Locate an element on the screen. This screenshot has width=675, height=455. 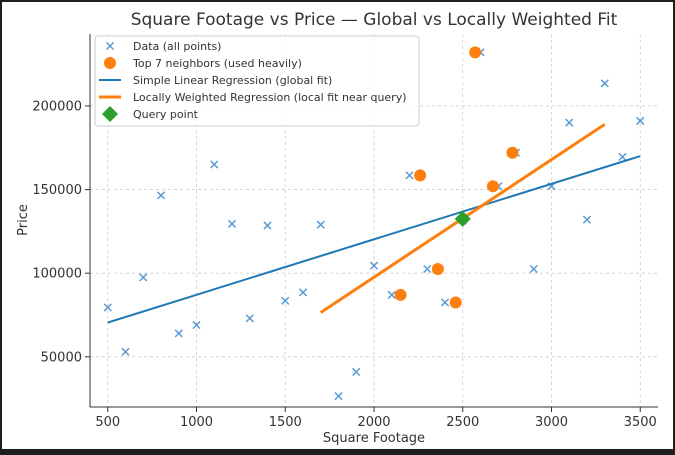
y-tick-label: 100000 is located at coordinates (57, 274).